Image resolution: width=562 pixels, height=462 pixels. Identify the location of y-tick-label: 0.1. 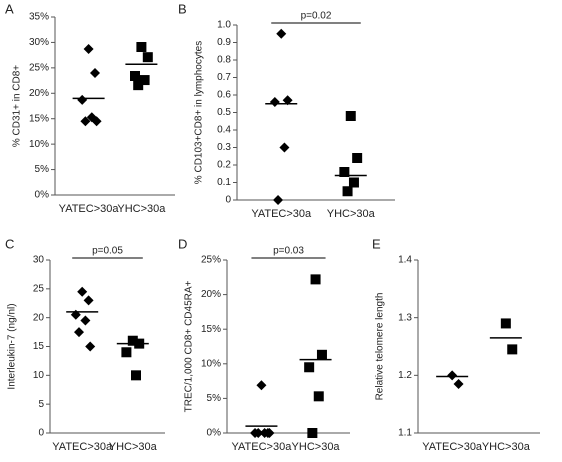
(224, 182).